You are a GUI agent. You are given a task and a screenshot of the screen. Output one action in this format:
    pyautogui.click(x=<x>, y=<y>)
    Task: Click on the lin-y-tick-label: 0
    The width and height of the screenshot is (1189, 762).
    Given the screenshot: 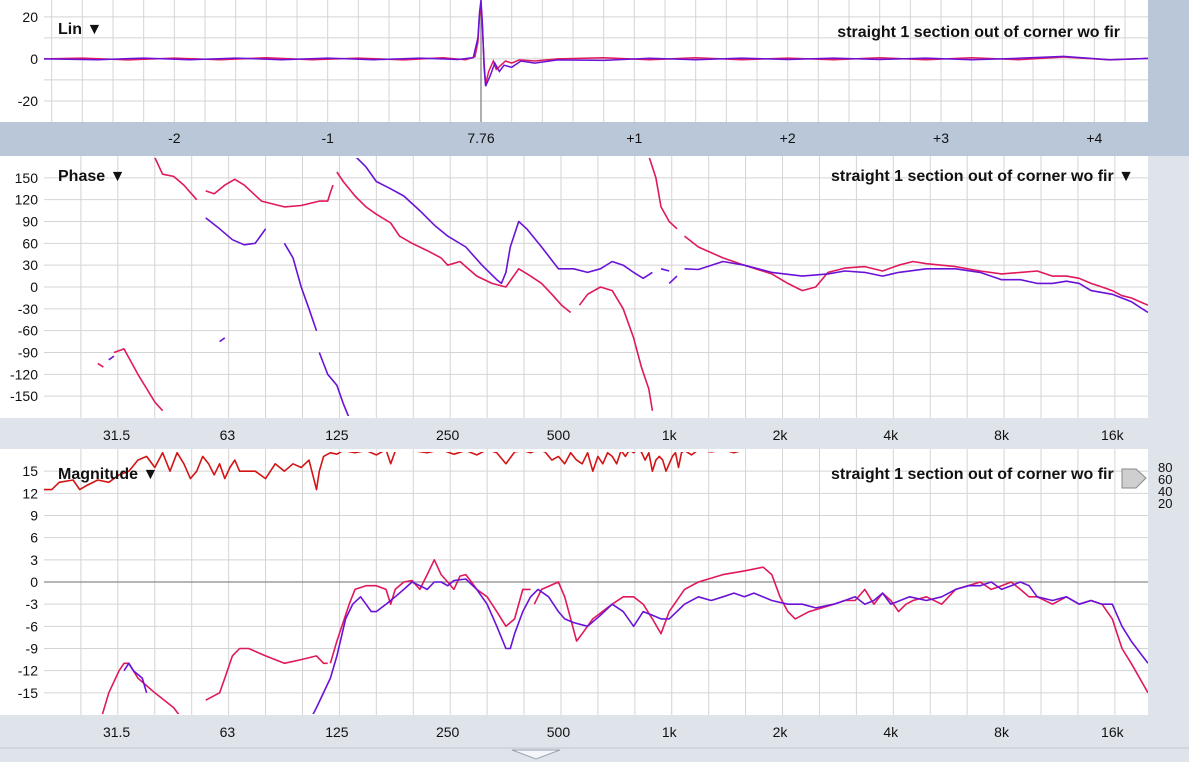 What is the action you would take?
    pyautogui.click(x=34, y=59)
    